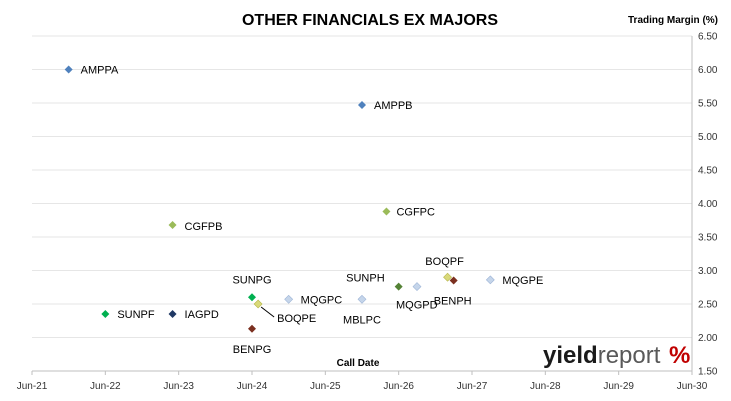  Describe the element at coordinates (398, 286) in the screenshot. I see `data-point-sunph` at that location.